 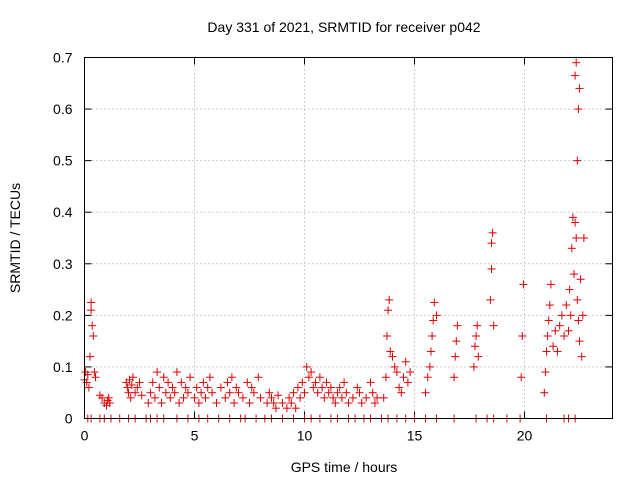 What do you see at coordinates (415, 436) in the screenshot?
I see `x-tick-label: 15` at bounding box center [415, 436].